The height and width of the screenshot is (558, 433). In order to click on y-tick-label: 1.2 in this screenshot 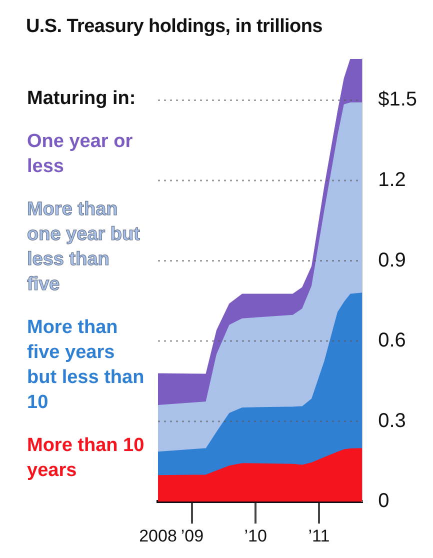, I will do `click(392, 180)`.